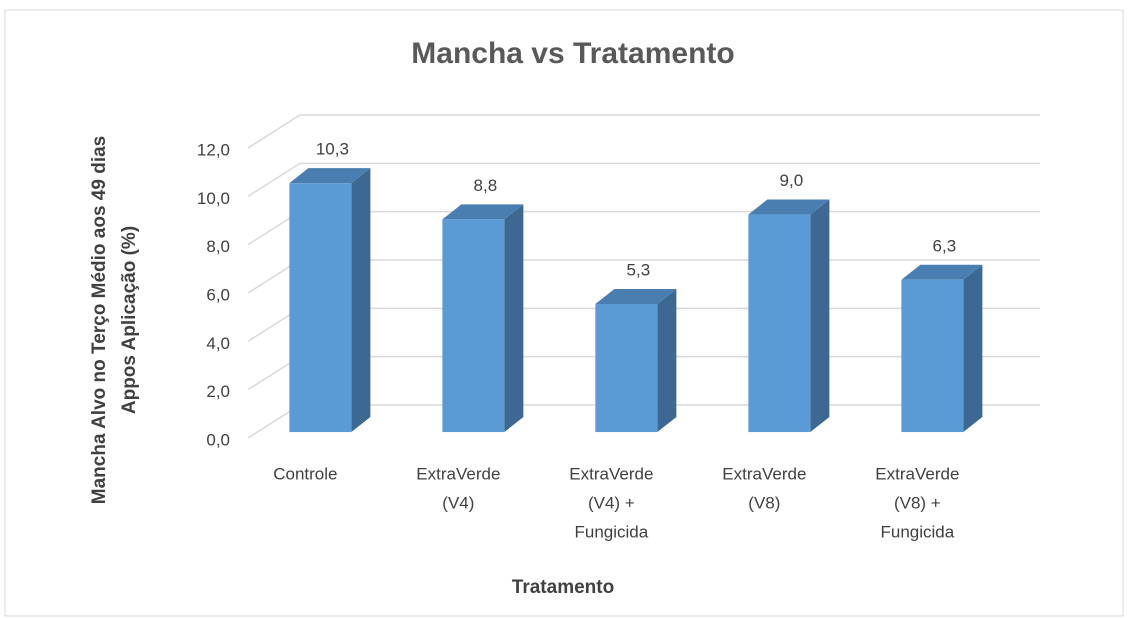 This screenshot has width=1129, height=619. I want to click on x-tick-label: Controle, so click(305, 473).